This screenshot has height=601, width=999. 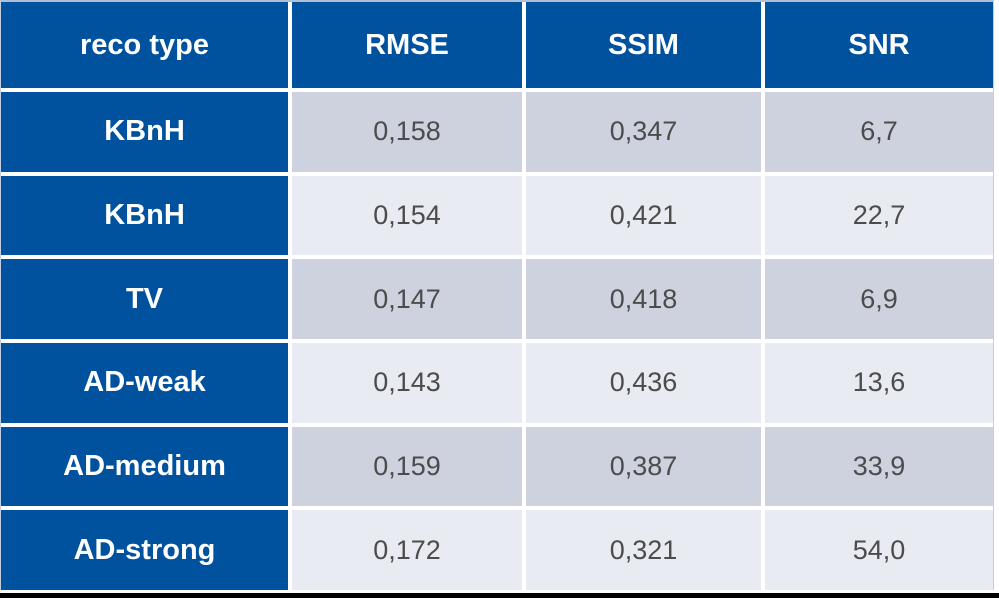 What do you see at coordinates (144, 382) in the screenshot?
I see `row-label: AD-weak` at bounding box center [144, 382].